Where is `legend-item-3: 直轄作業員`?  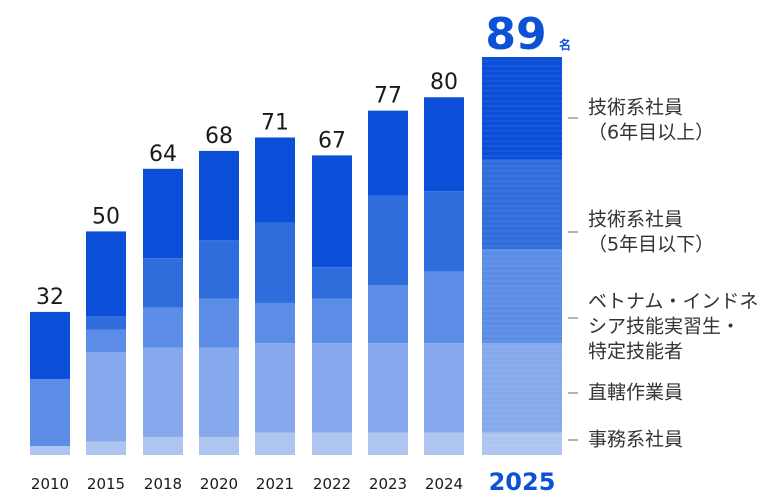 legend-item-3: 直轄作業員 is located at coordinates (625, 393).